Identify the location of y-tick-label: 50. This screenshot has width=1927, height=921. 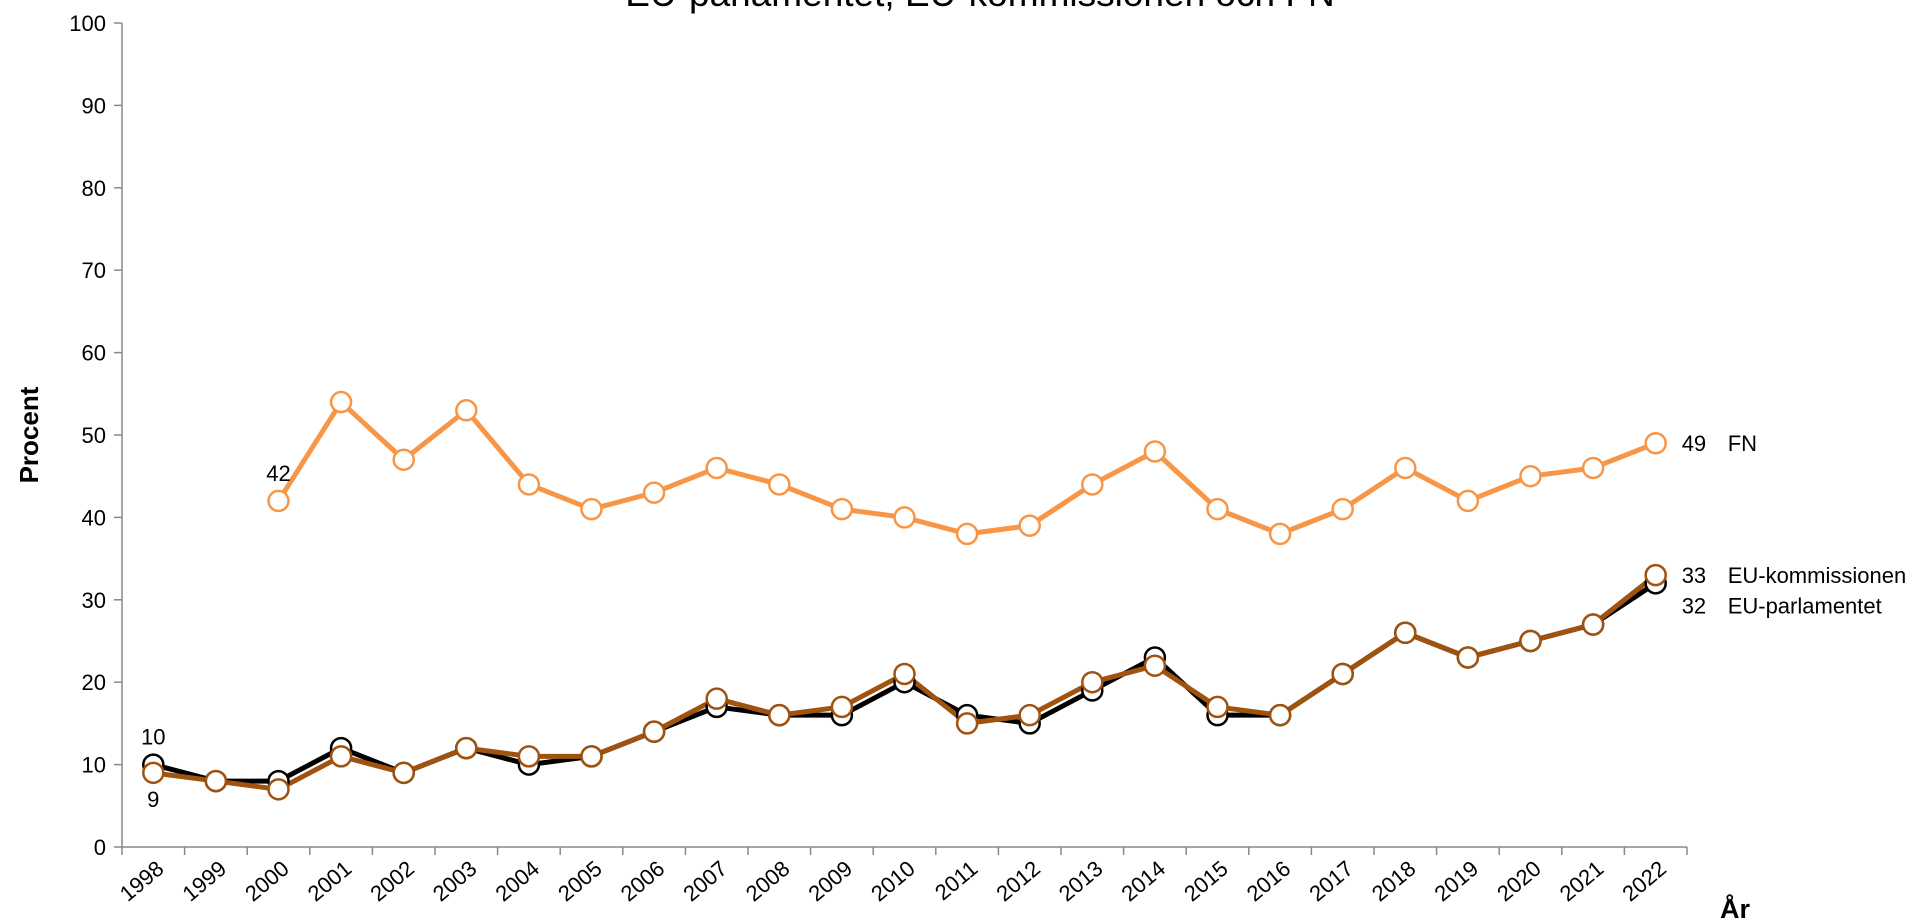
(94, 435).